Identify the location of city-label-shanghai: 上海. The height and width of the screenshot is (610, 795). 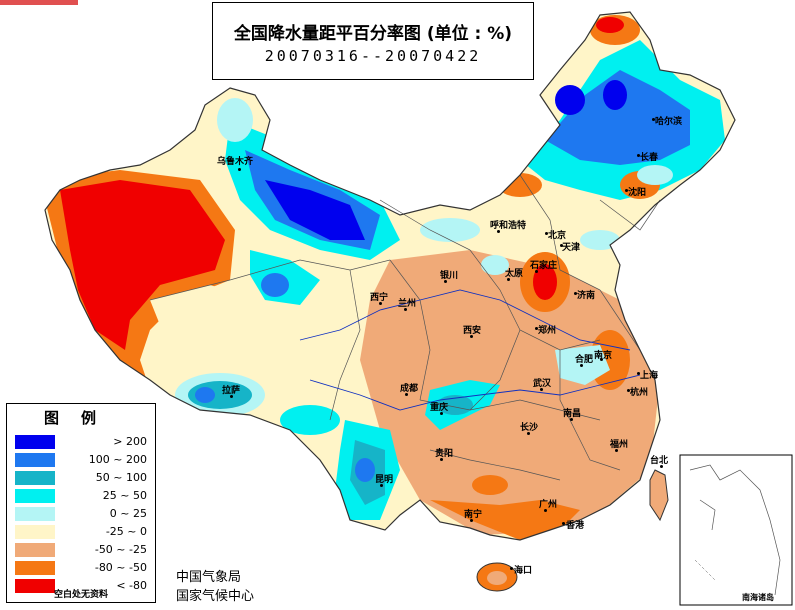
(649, 376).